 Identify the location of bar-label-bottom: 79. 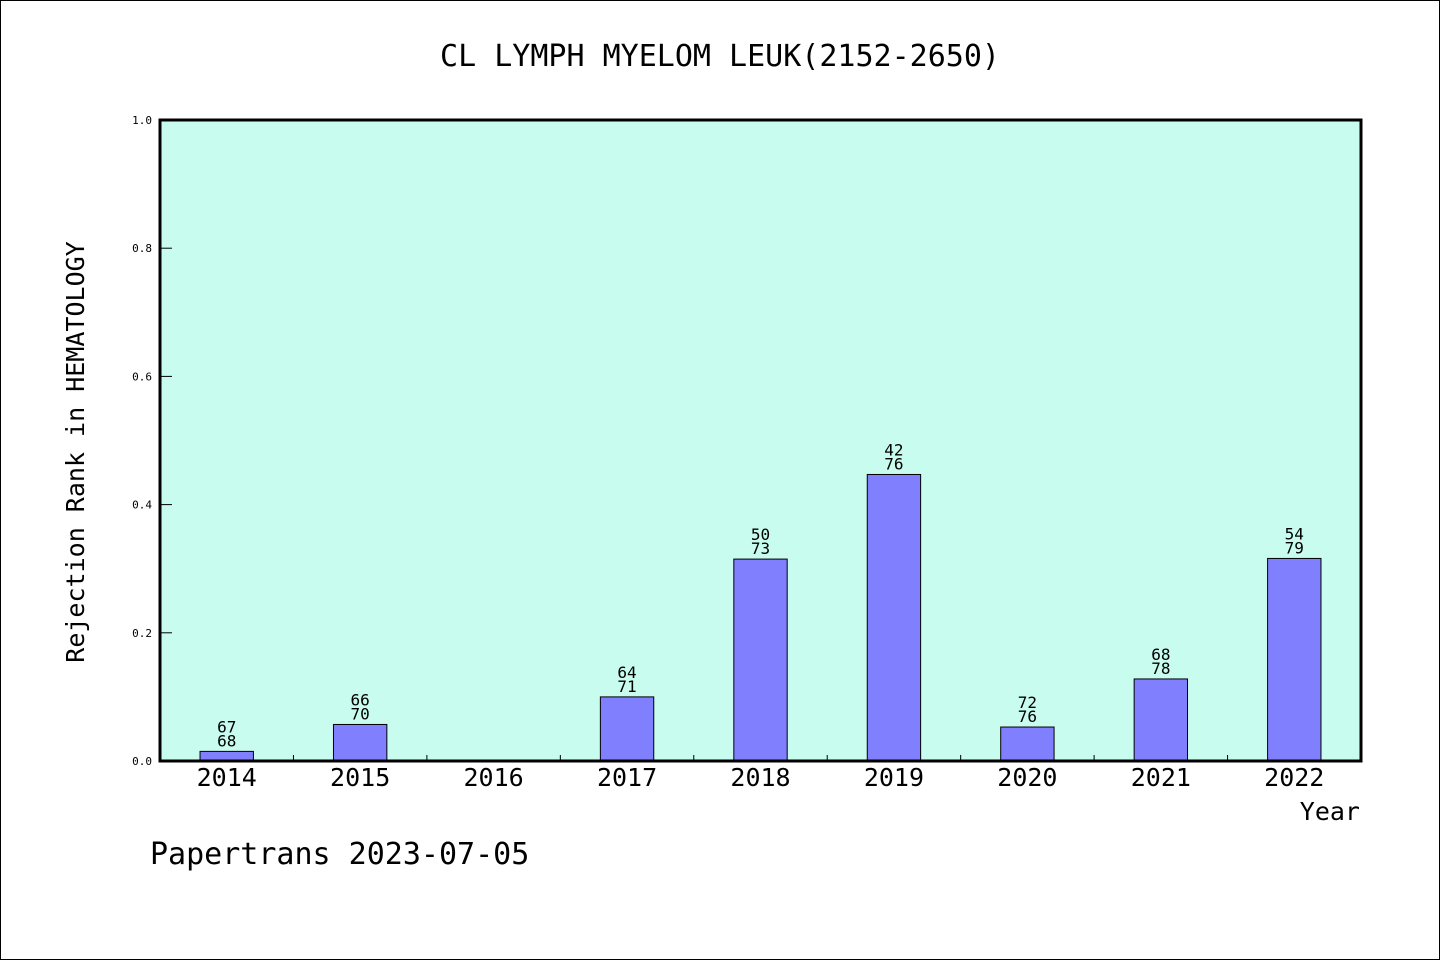
(1294, 547).